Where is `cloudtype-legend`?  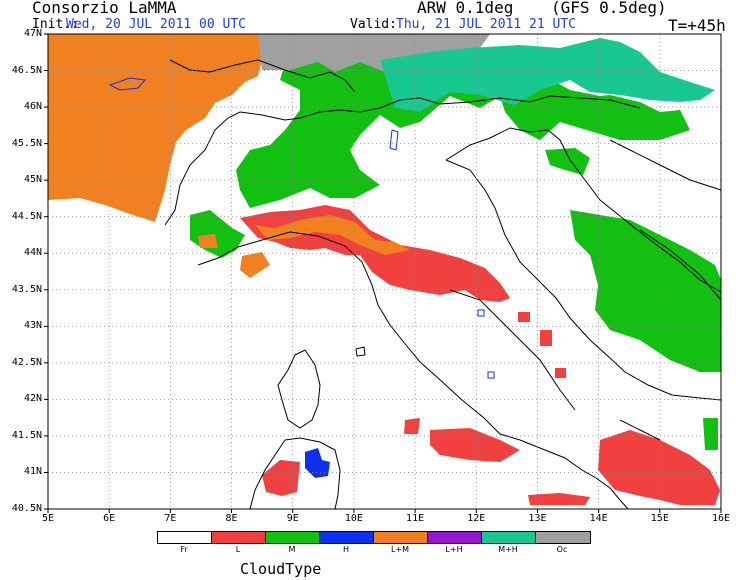 cloudtype-legend is located at coordinates (374, 537).